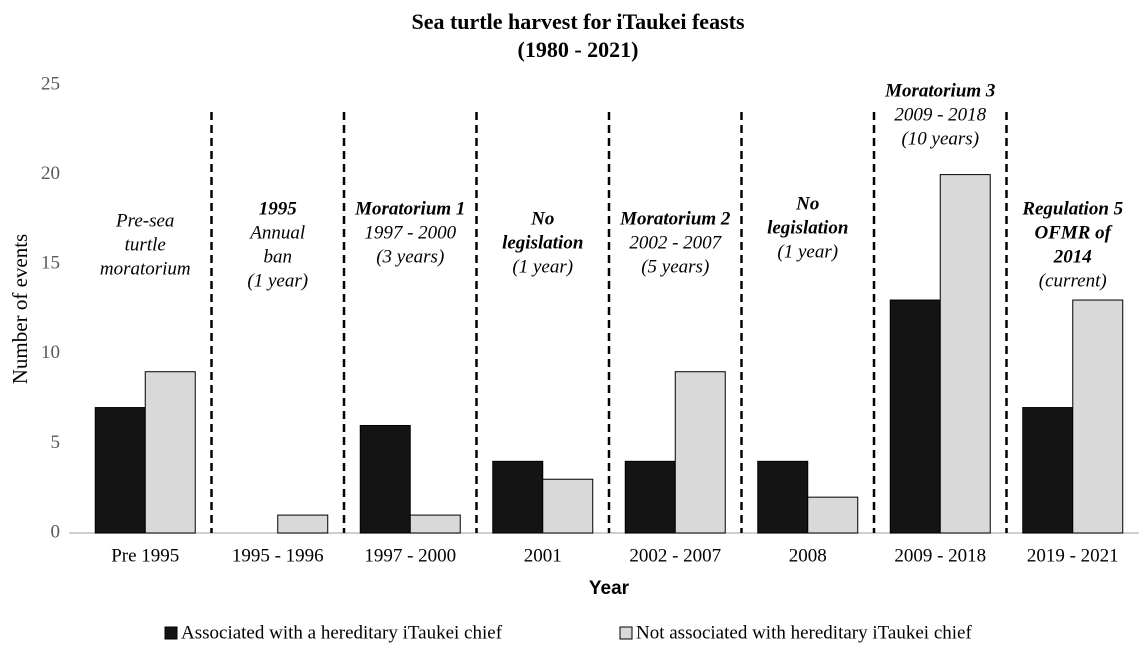  Describe the element at coordinates (609, 588) in the screenshot. I see `x-axis-label: Year` at that location.